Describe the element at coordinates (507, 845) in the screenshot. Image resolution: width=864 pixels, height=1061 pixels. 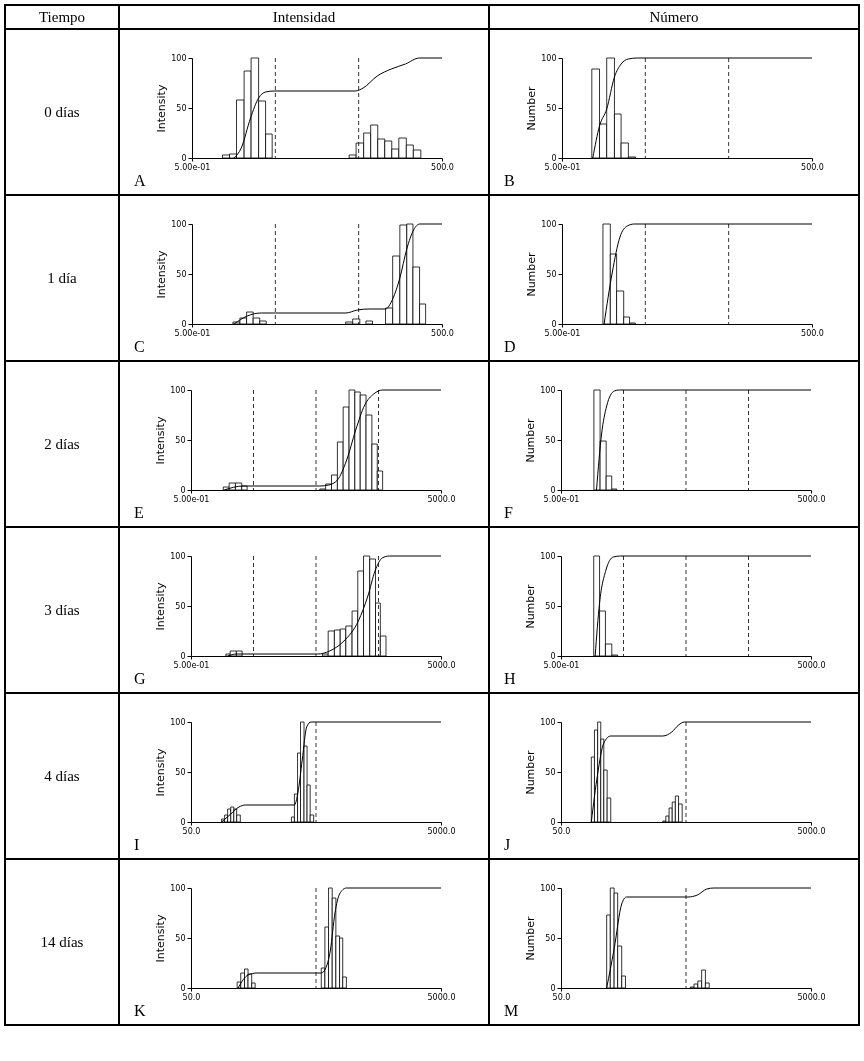
I see `text: J` at that location.